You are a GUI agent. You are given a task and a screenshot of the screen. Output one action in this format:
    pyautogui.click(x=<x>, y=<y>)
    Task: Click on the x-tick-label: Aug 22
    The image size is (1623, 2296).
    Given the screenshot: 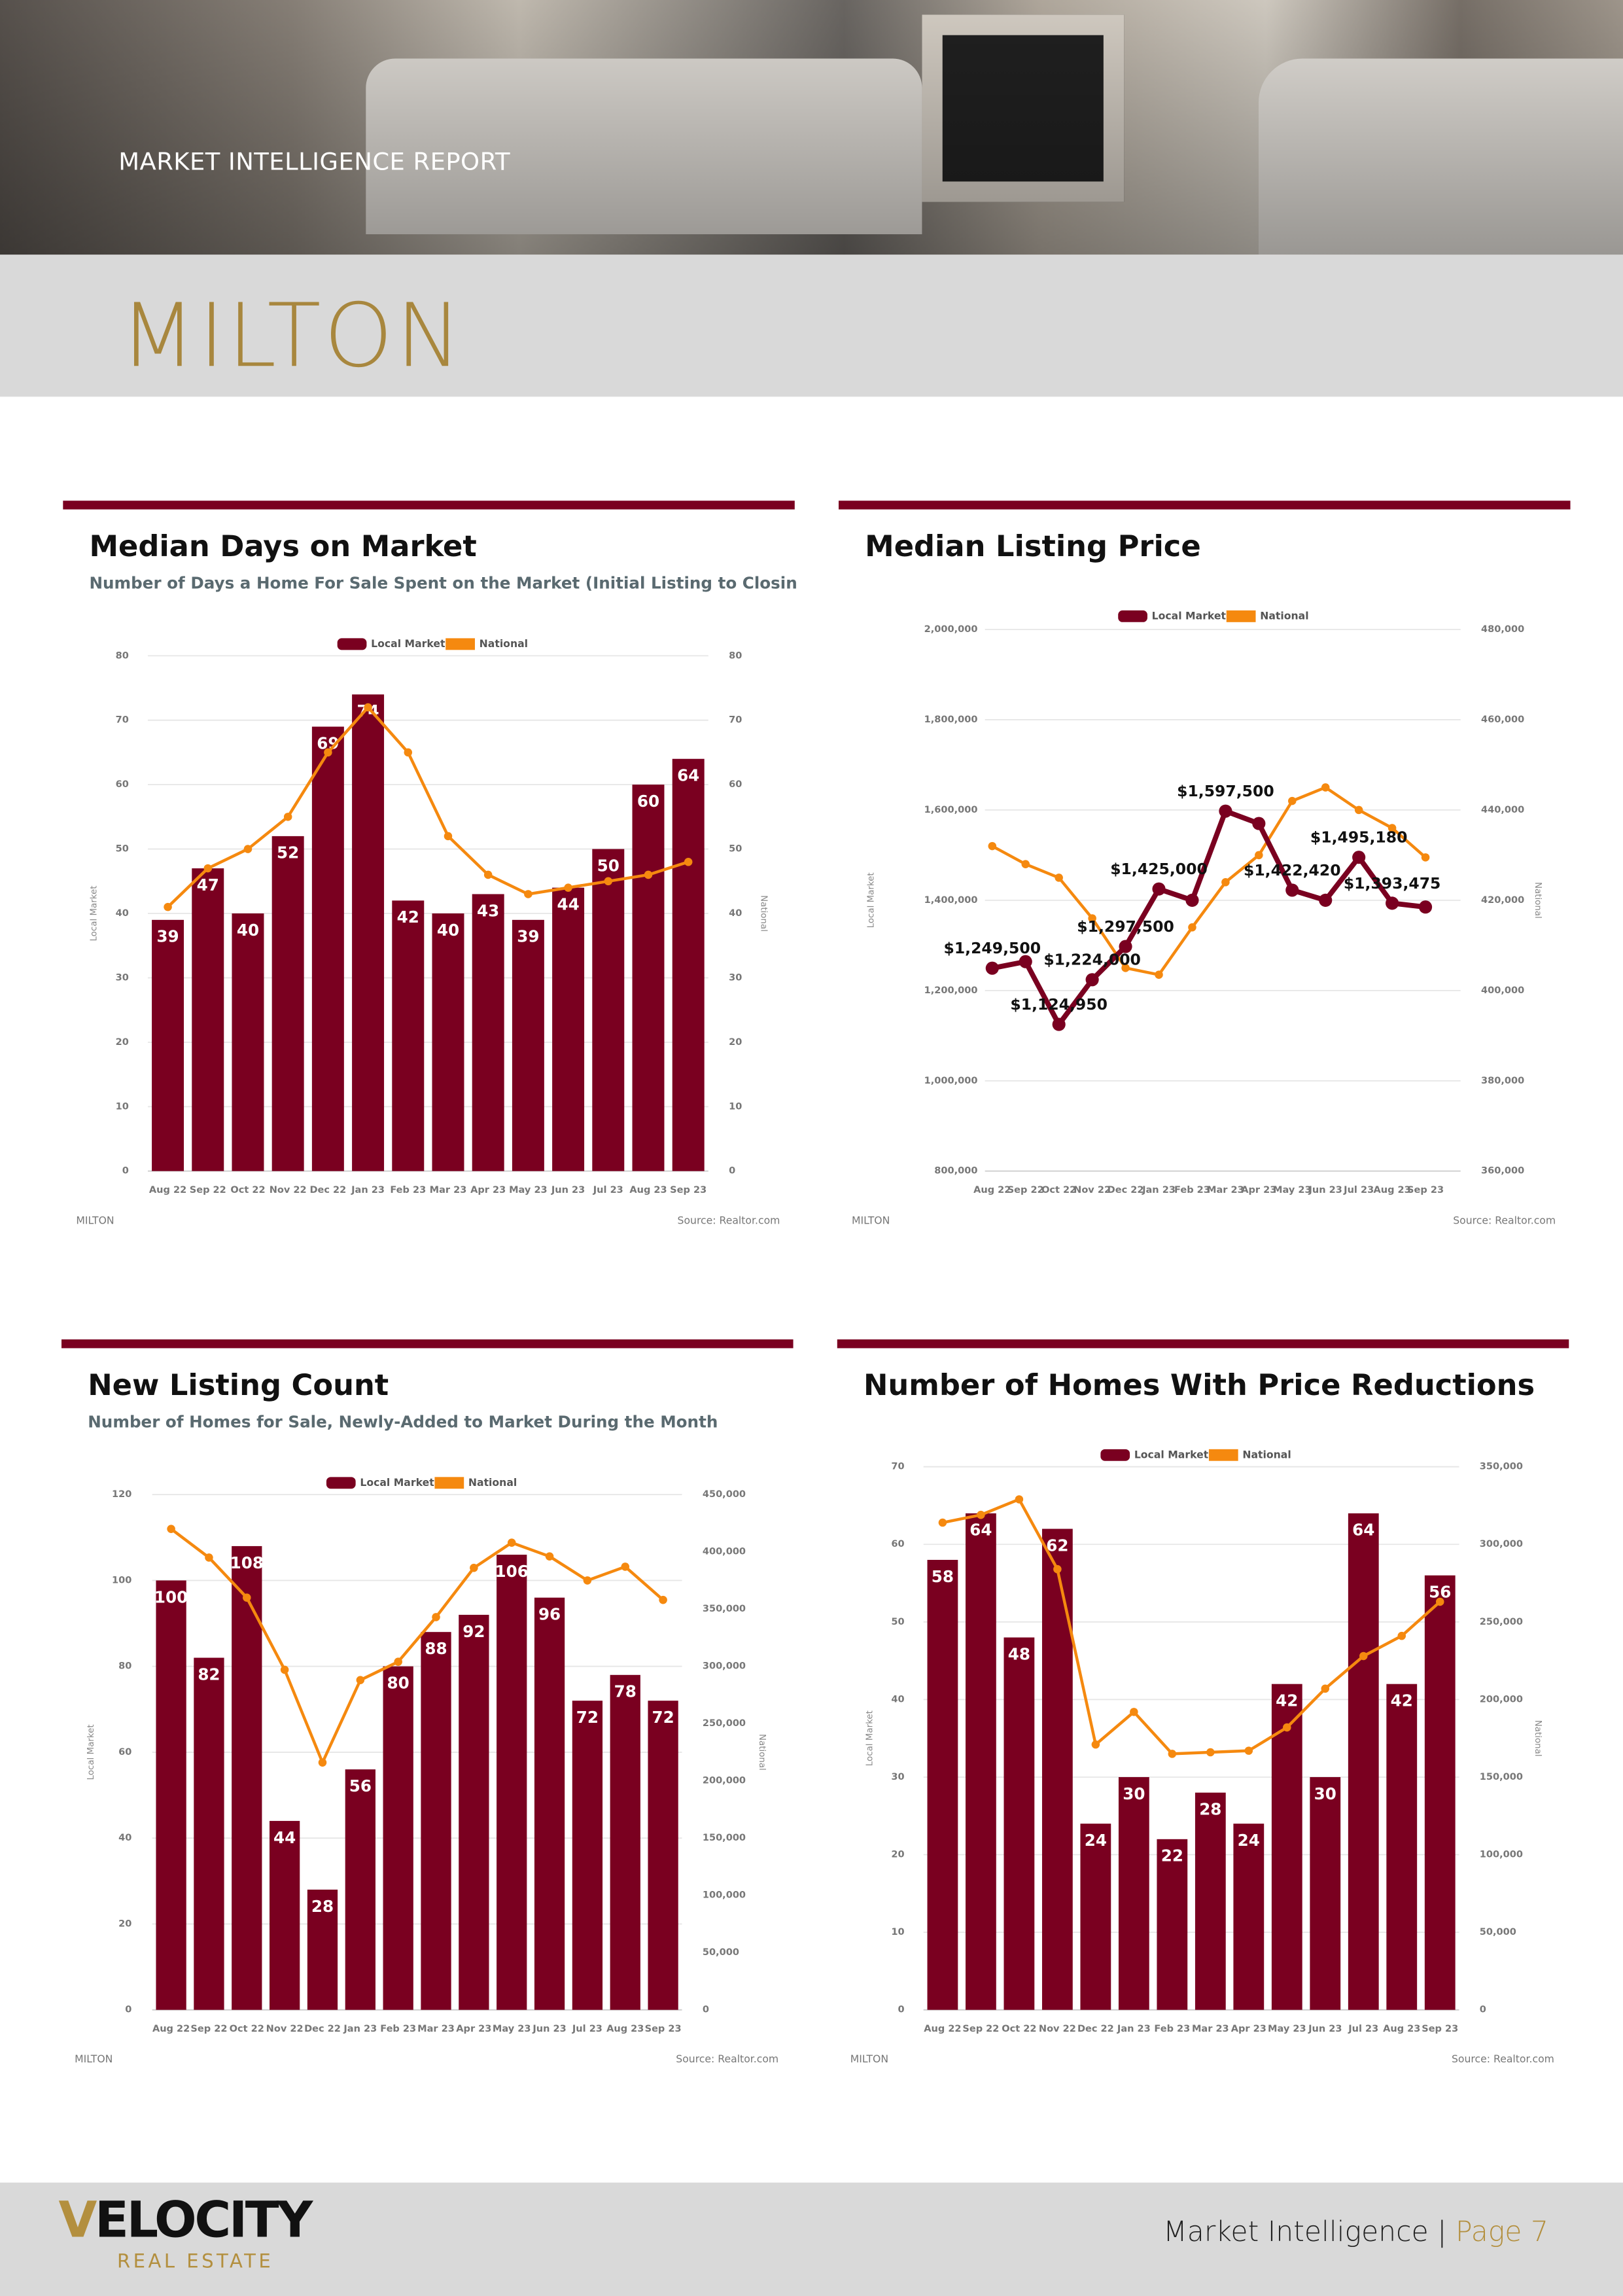 What is the action you would take?
    pyautogui.click(x=168, y=1190)
    